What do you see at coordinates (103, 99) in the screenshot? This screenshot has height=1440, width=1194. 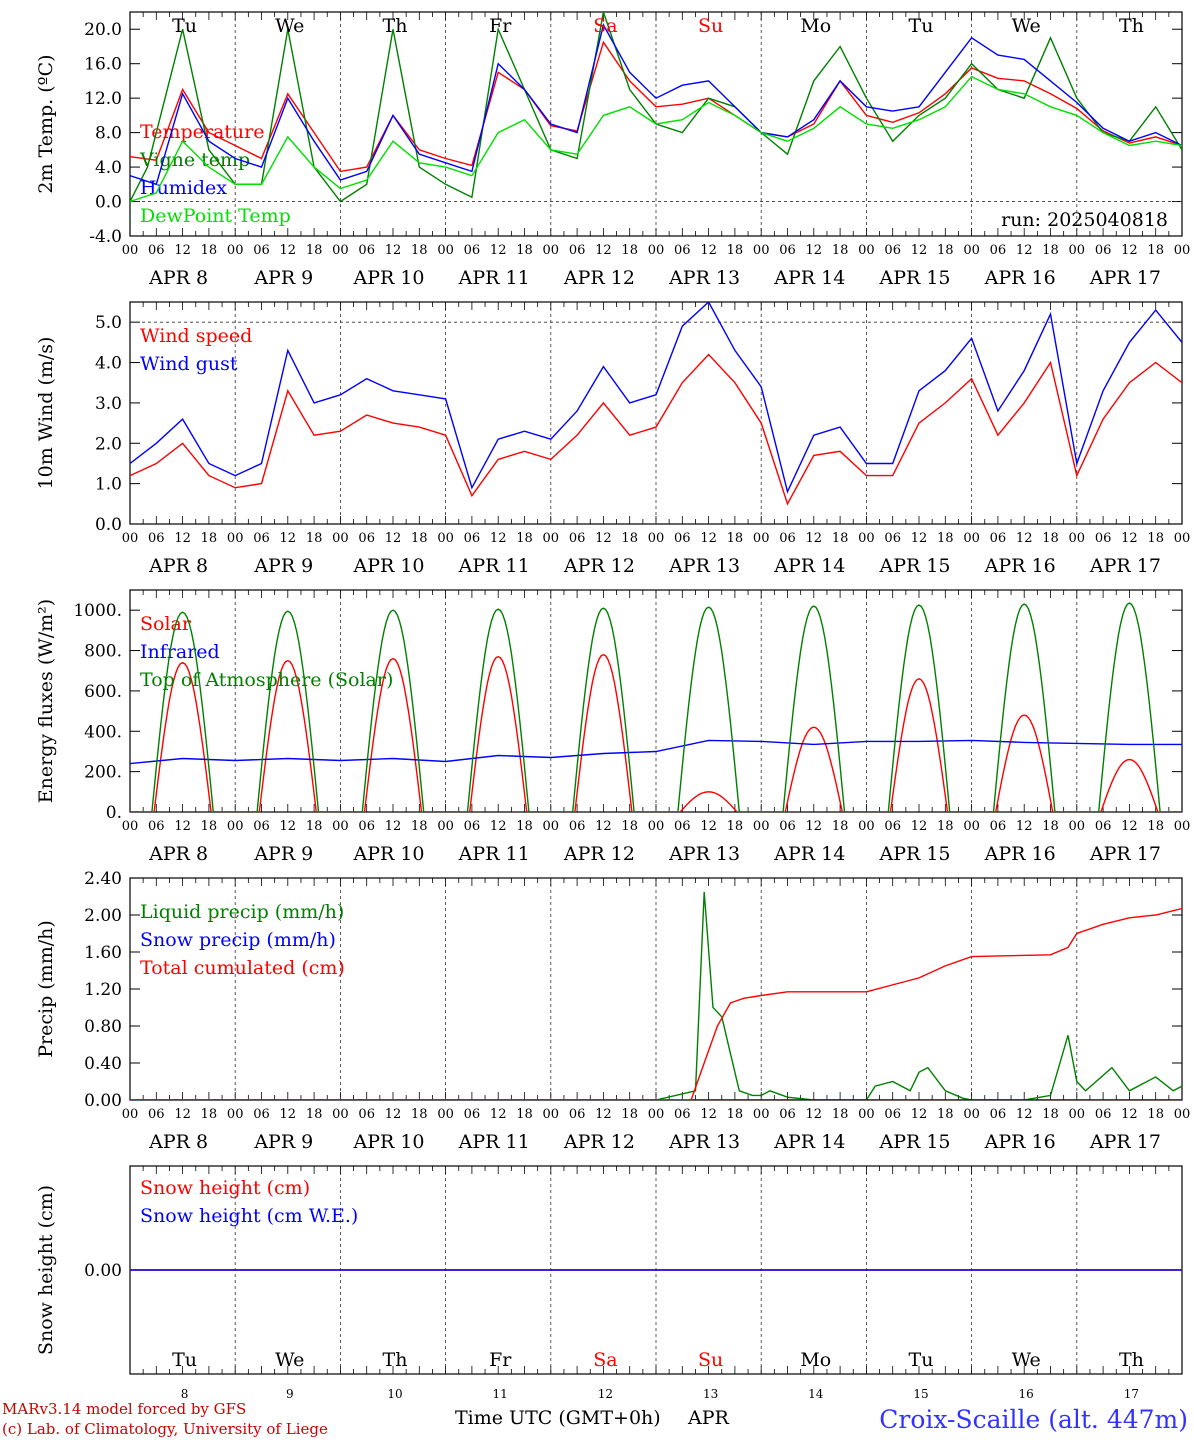 I see `y-tick-label: 12.0` at bounding box center [103, 99].